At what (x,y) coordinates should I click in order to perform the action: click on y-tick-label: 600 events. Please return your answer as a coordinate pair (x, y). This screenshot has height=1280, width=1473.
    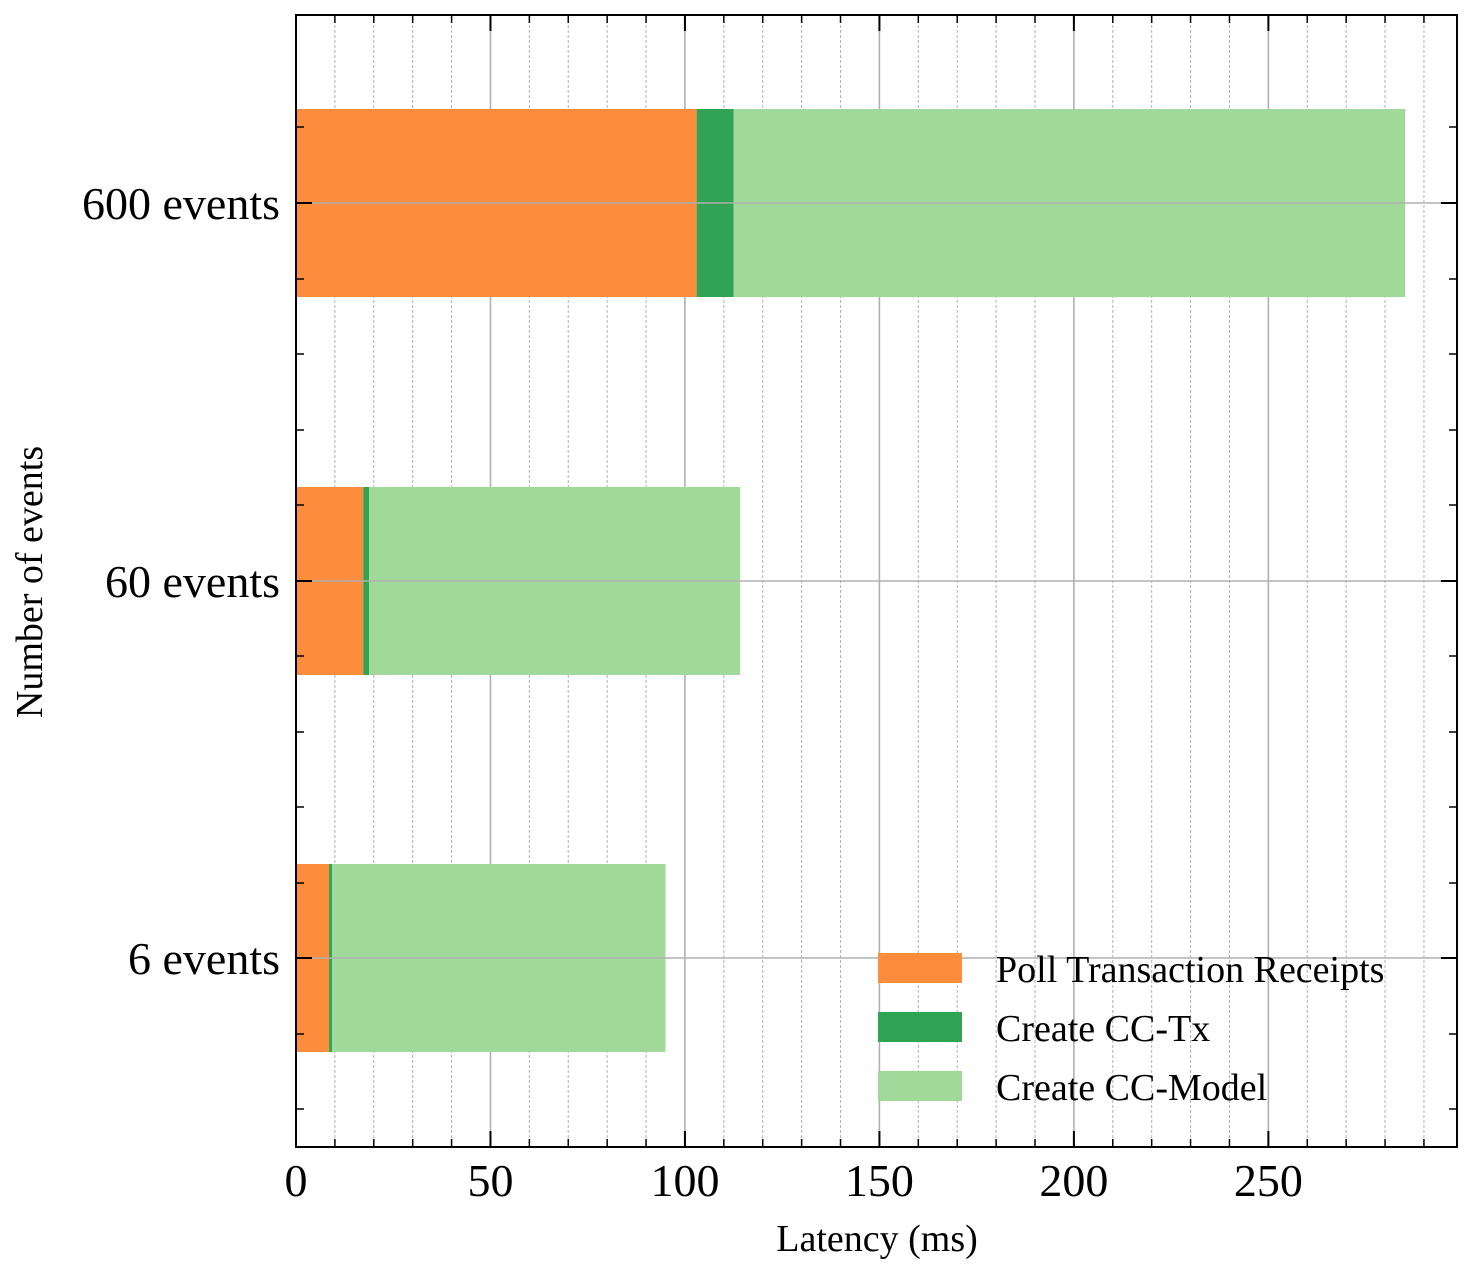
    Looking at the image, I should click on (181, 203).